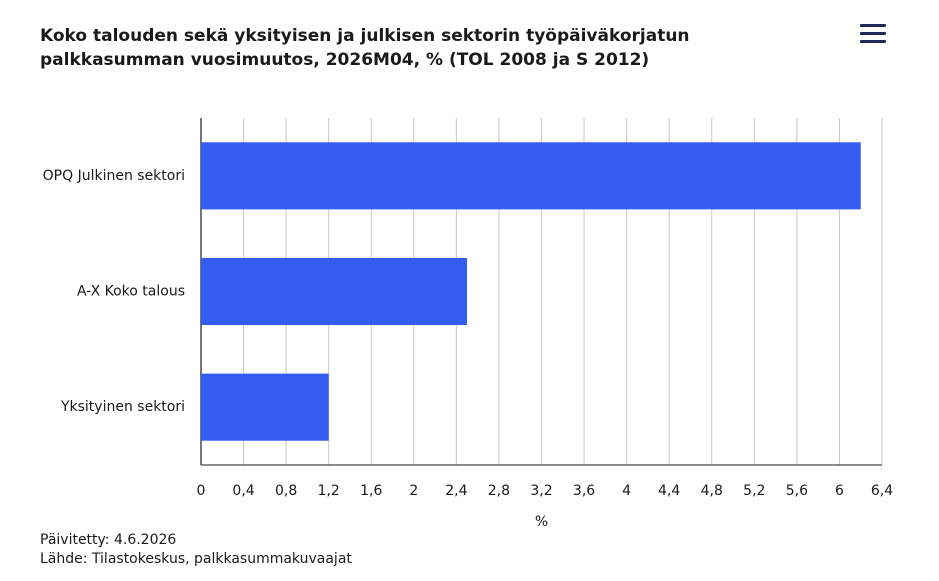 The image size is (939, 581). I want to click on menu-button, so click(873, 34).